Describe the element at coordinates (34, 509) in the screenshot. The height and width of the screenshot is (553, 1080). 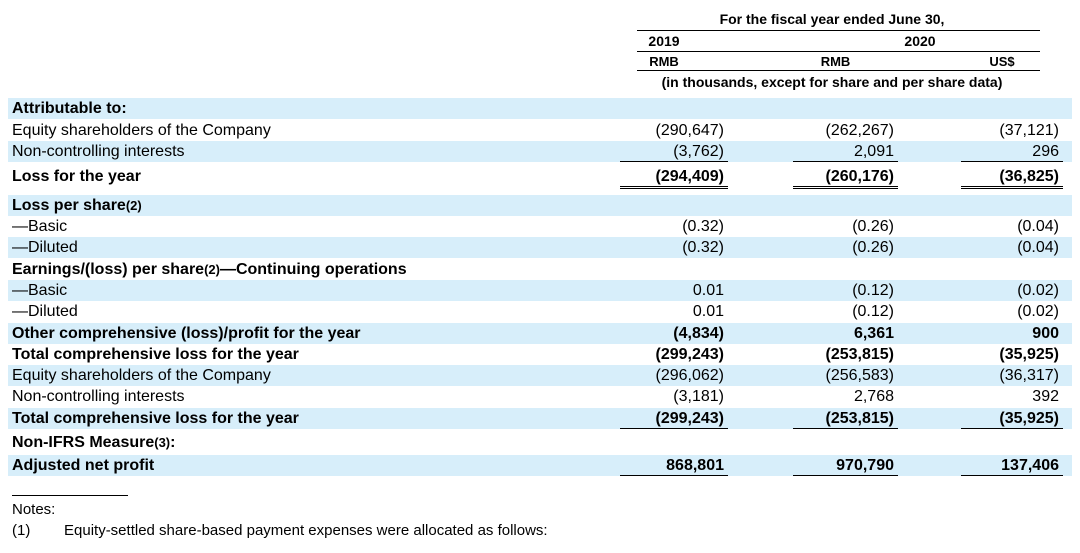
I see `notes-heading: Notes:` at that location.